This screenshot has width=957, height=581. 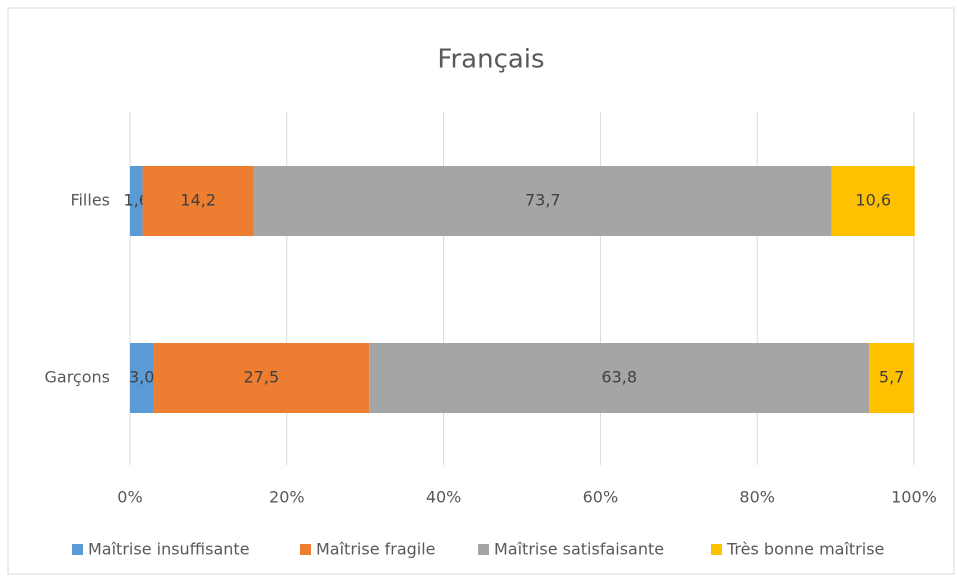 I want to click on data-label: 14,2, so click(x=198, y=200).